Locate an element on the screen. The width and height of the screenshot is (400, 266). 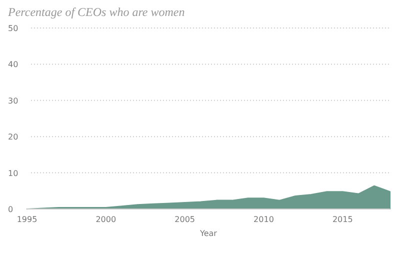
y-tick-label: 0 is located at coordinates (11, 209).